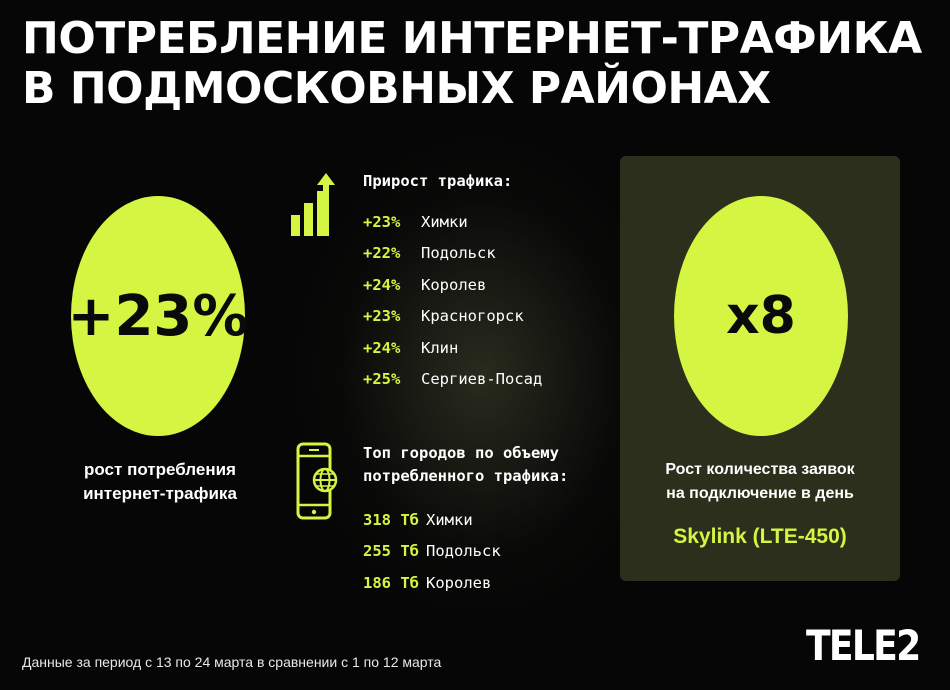 This screenshot has width=950, height=690. I want to click on requests-multiplier: х8, so click(761, 316).